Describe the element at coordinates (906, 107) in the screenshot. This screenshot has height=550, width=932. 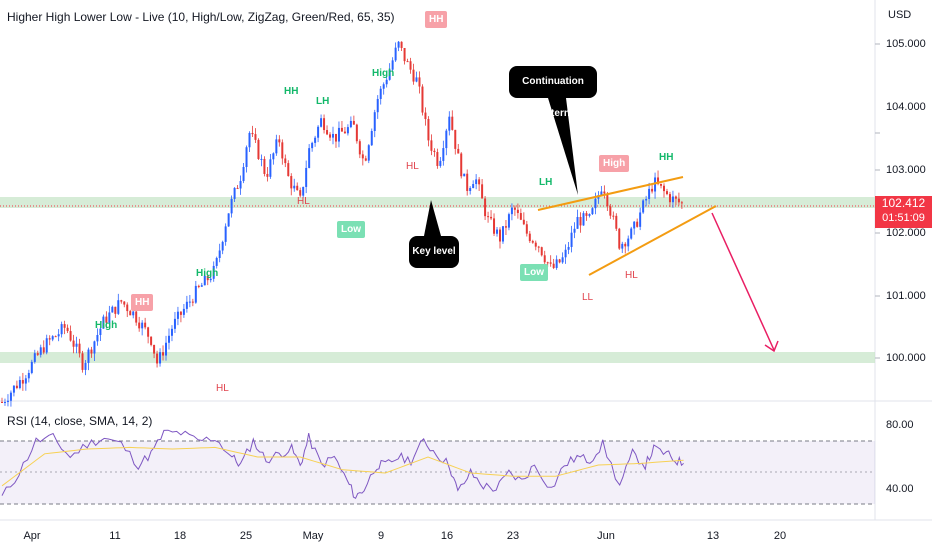
I see `y-tick-label: 104.000` at that location.